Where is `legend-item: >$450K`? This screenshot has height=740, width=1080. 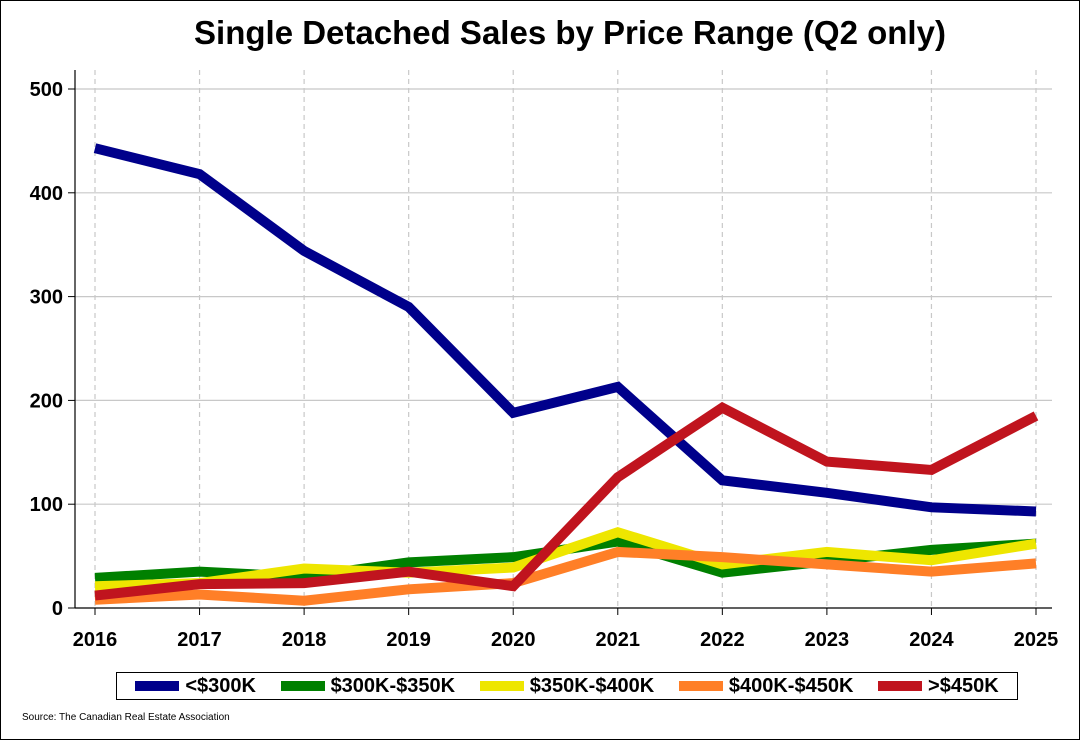 legend-item: >$450K is located at coordinates (938, 686).